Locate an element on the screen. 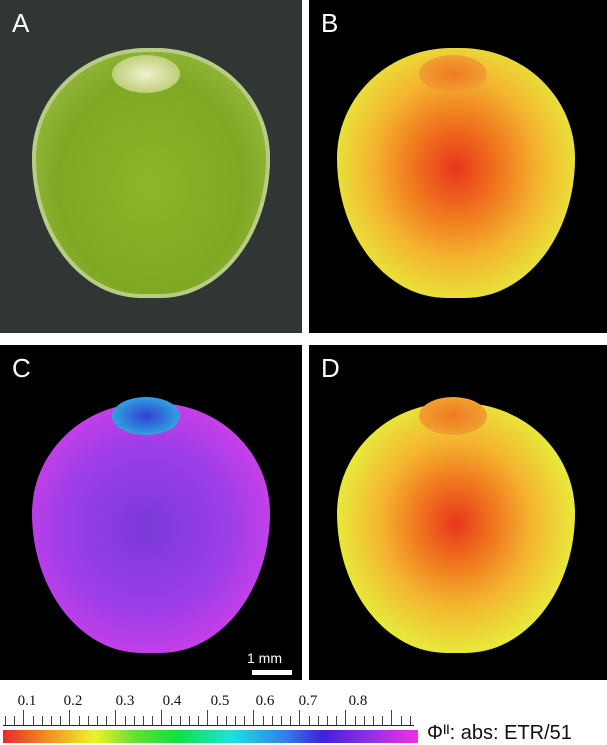 The height and width of the screenshot is (745, 607). scale-bar-label: 1 mm is located at coordinates (264, 658).